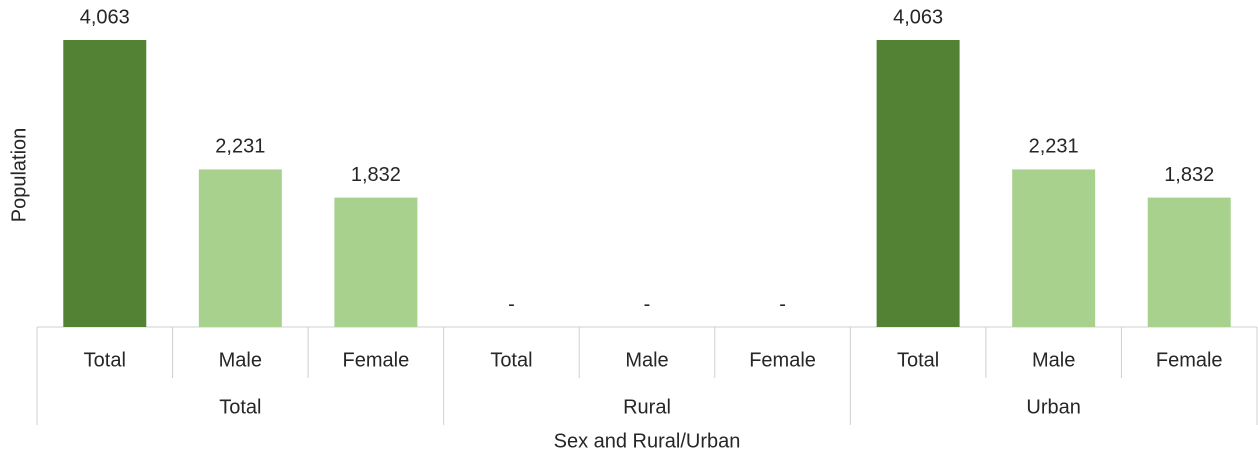 The image size is (1258, 458). What do you see at coordinates (240, 407) in the screenshot?
I see `group-label: Total` at bounding box center [240, 407].